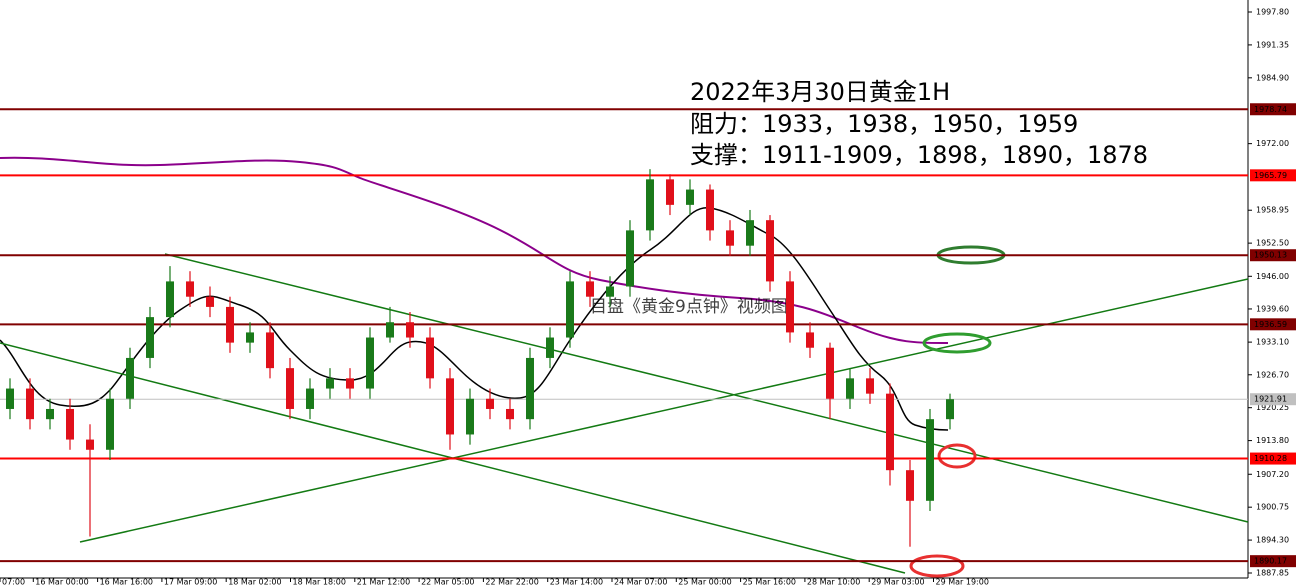 Image resolution: width=1301 pixels, height=586 pixels. What do you see at coordinates (254, 582) in the screenshot?
I see `x-tick-label: 18 Mar 02:00` at bounding box center [254, 582].